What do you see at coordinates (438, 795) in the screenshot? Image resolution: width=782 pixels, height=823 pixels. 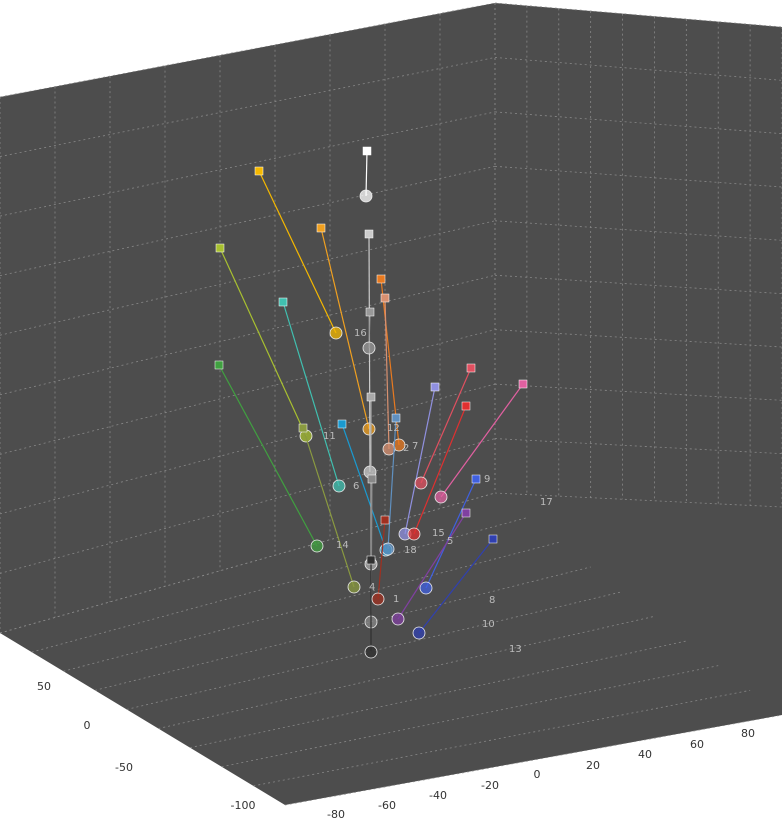 I see `tick-label: -40` at bounding box center [438, 795].